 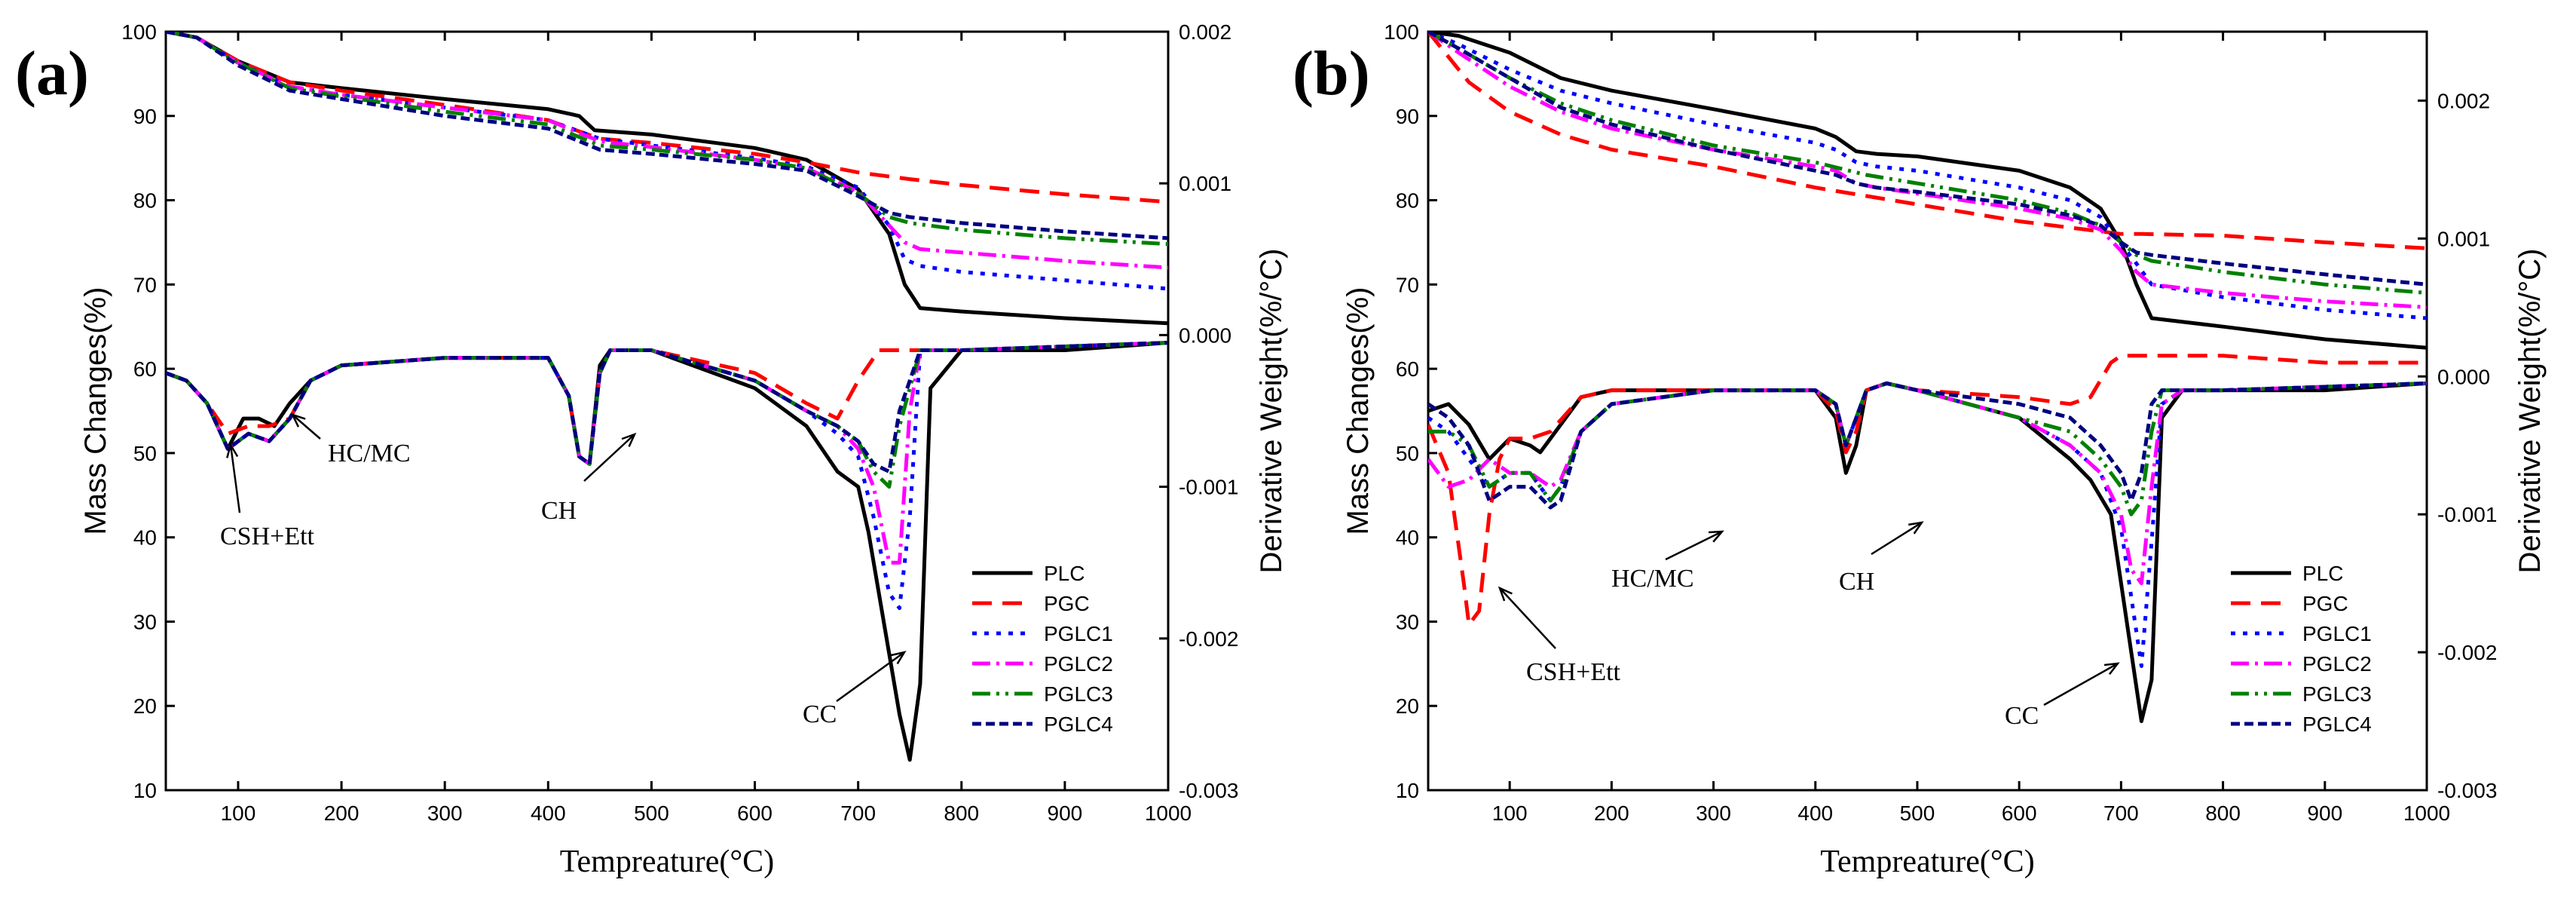 What do you see at coordinates (1407, 369) in the screenshot?
I see `y-left-tick-label: 60` at bounding box center [1407, 369].